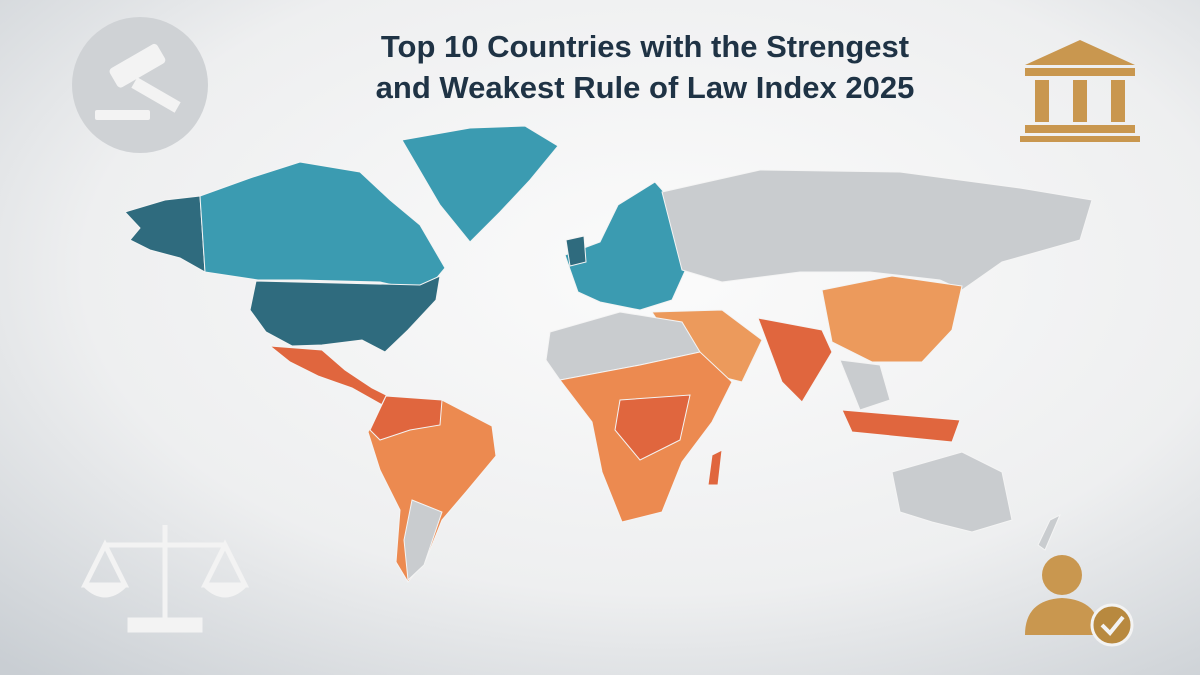 This screenshot has height=675, width=1200. Describe the element at coordinates (645, 87) in the screenshot. I see `title-line: and Weakest Rule of Law Index 2025` at that location.